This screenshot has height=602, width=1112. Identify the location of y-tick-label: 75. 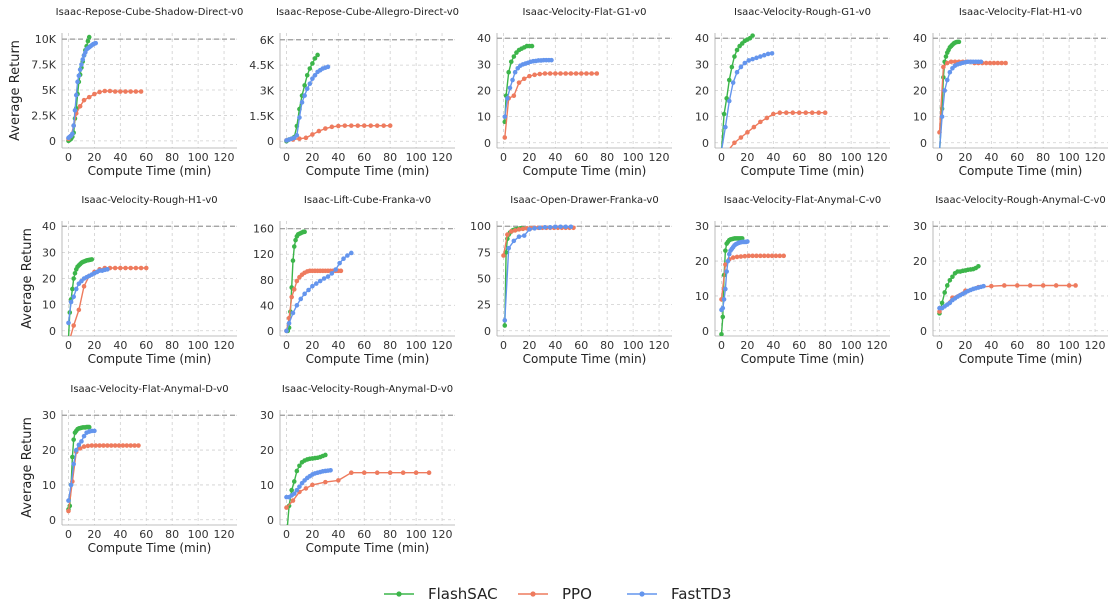
(484, 252).